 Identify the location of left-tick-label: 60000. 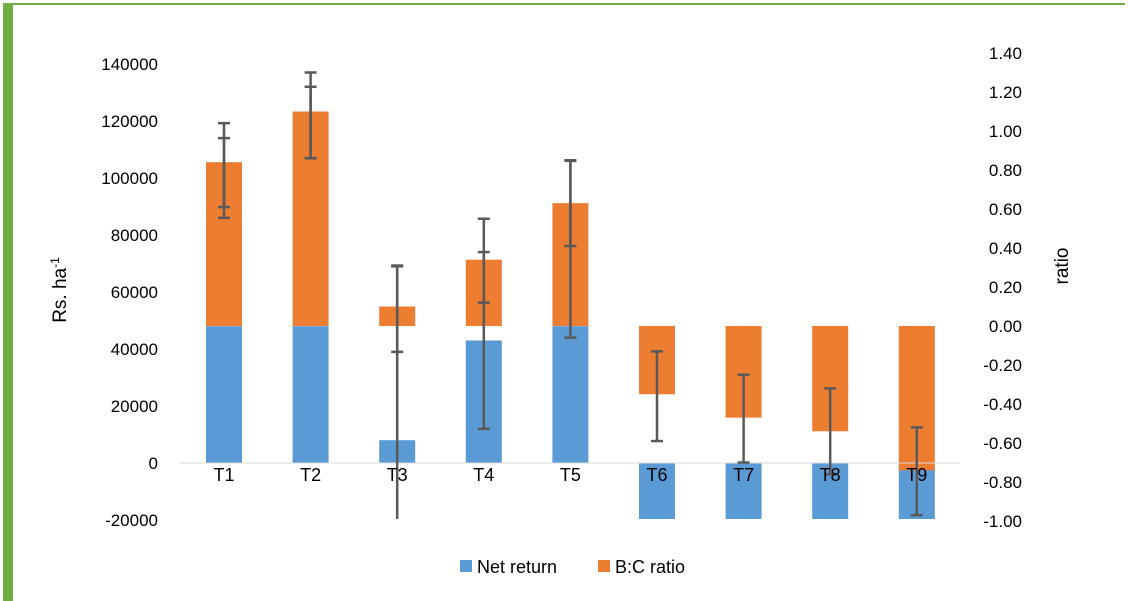
(134, 292).